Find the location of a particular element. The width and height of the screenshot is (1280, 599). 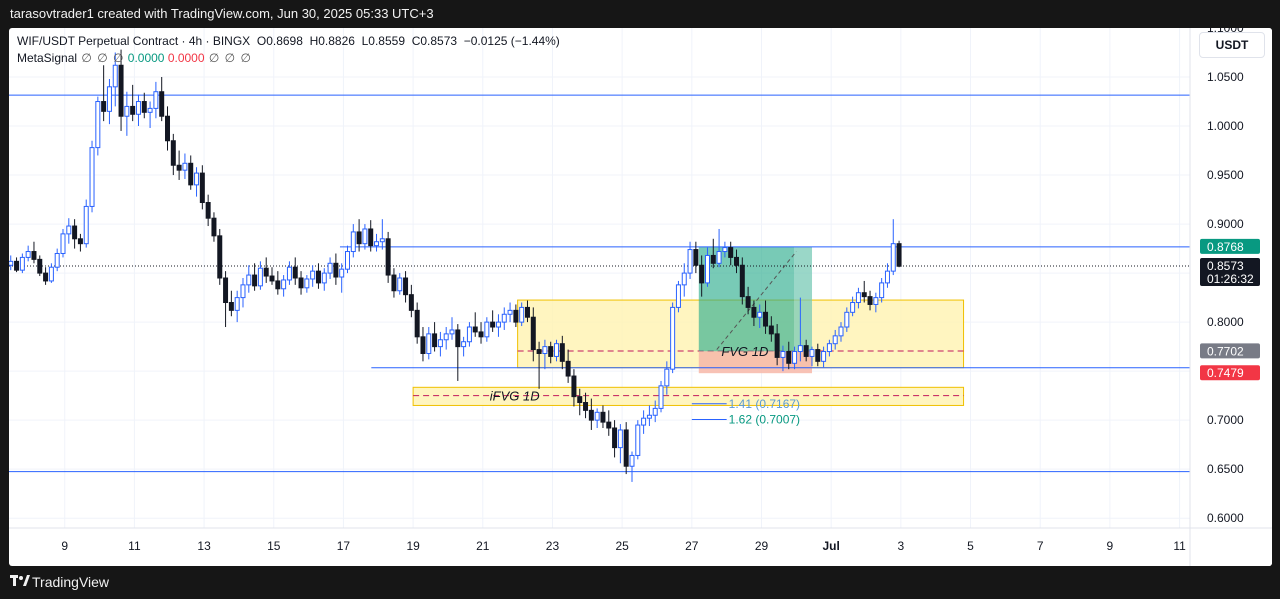

long-position-target-zone is located at coordinates (755, 299).